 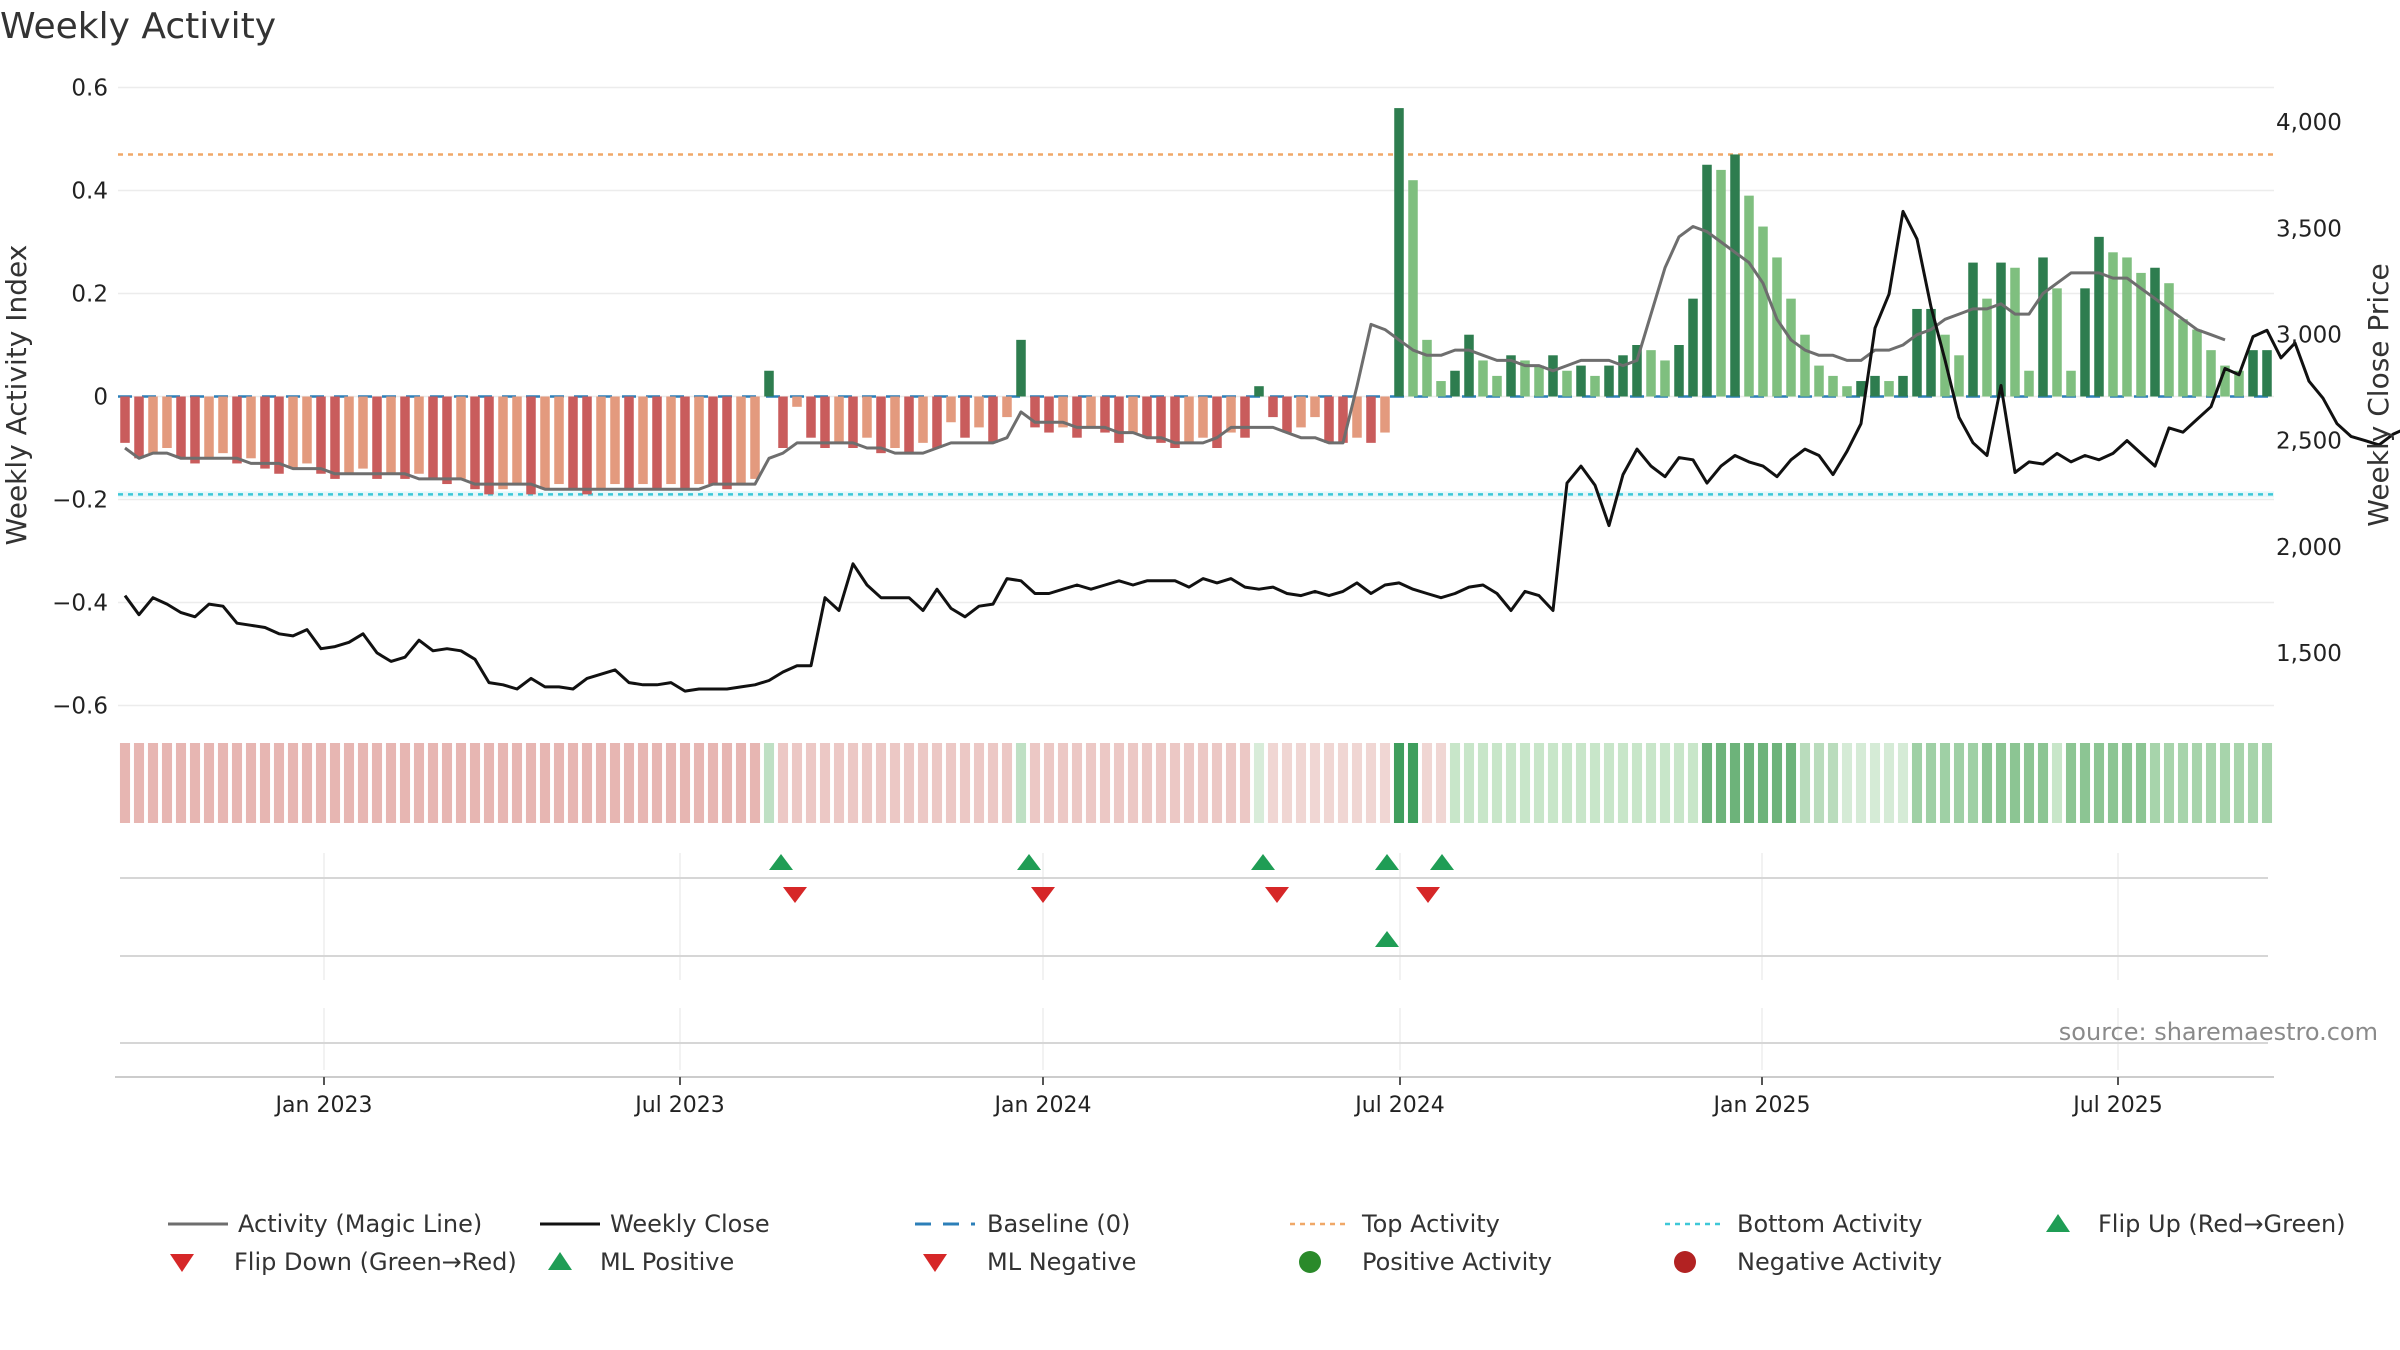 What do you see at coordinates (2309, 654) in the screenshot?
I see `right-tick-label: 1,500` at bounding box center [2309, 654].